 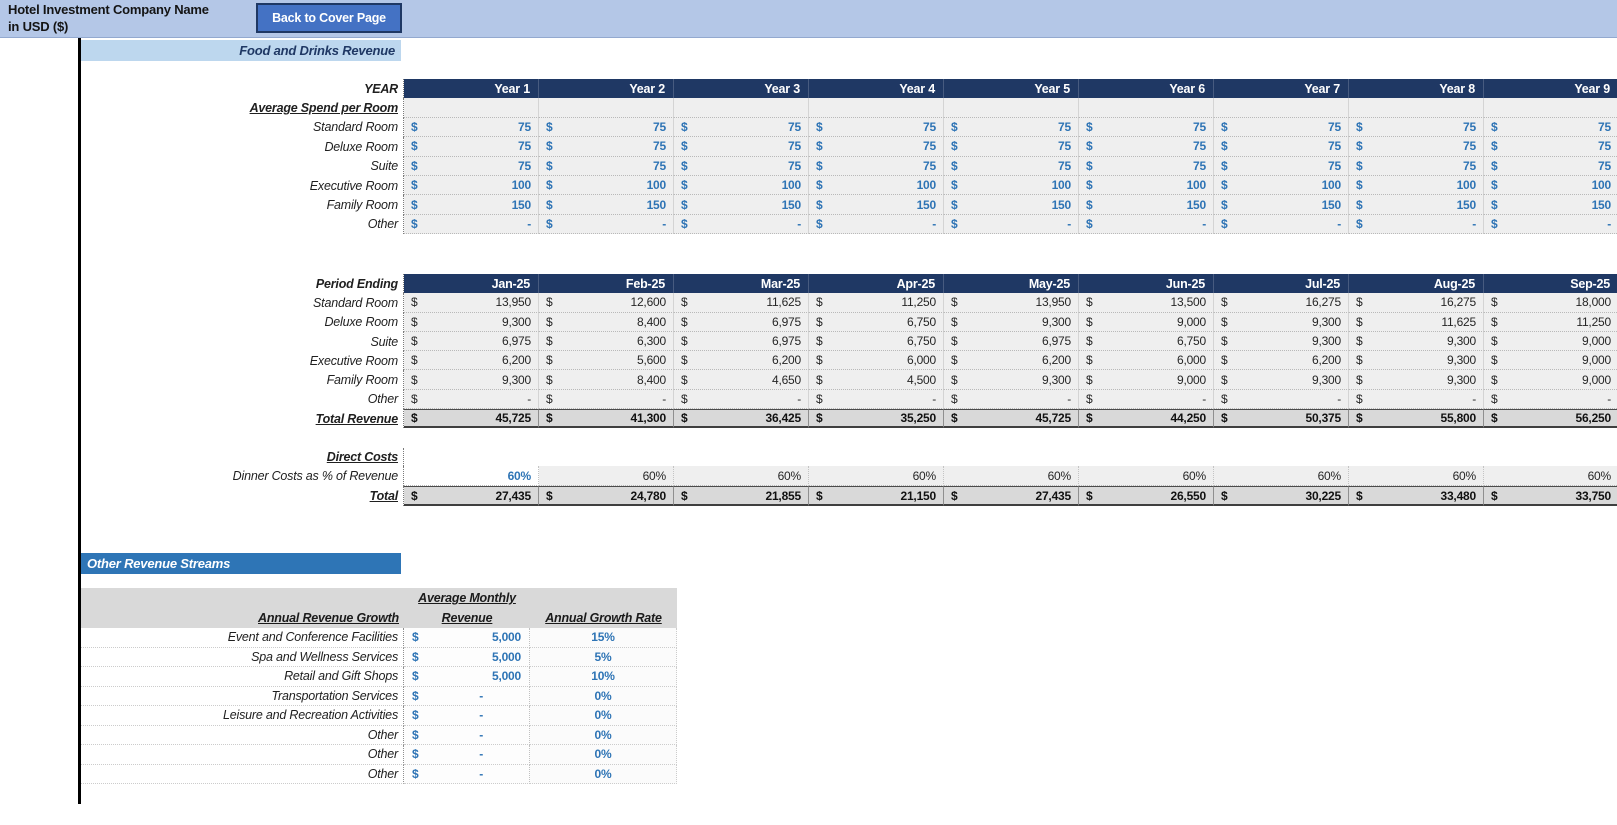 What do you see at coordinates (329, 18) in the screenshot?
I see `back-to-cover-button: Back to Cover Page` at bounding box center [329, 18].